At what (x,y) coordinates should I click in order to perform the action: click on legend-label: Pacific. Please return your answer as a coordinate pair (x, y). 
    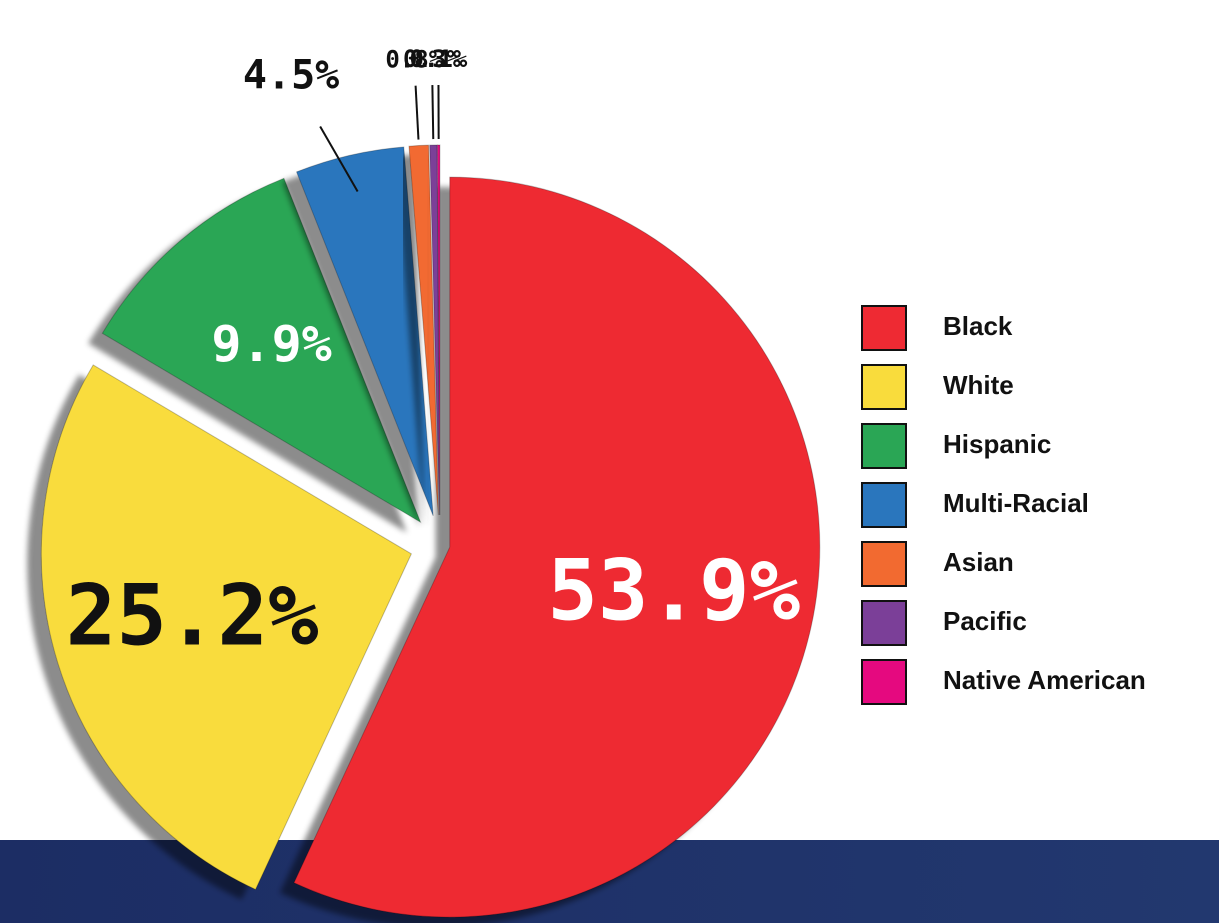
    Looking at the image, I should click on (985, 621).